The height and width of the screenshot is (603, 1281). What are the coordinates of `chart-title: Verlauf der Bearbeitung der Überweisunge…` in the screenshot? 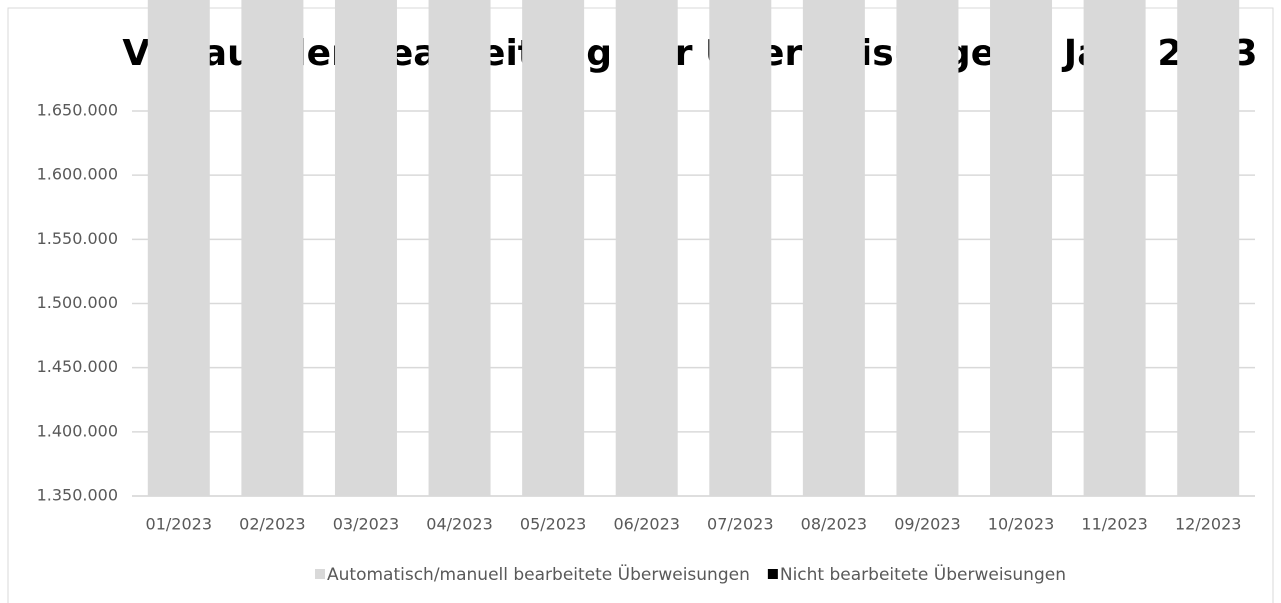 It's located at (689, 53).